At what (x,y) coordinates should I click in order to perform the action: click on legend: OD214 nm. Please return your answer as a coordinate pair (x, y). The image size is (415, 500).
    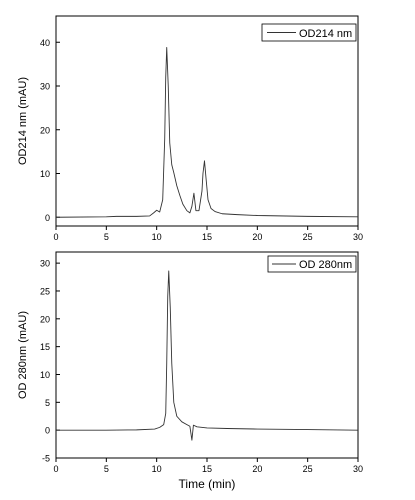
    Looking at the image, I should click on (309, 32).